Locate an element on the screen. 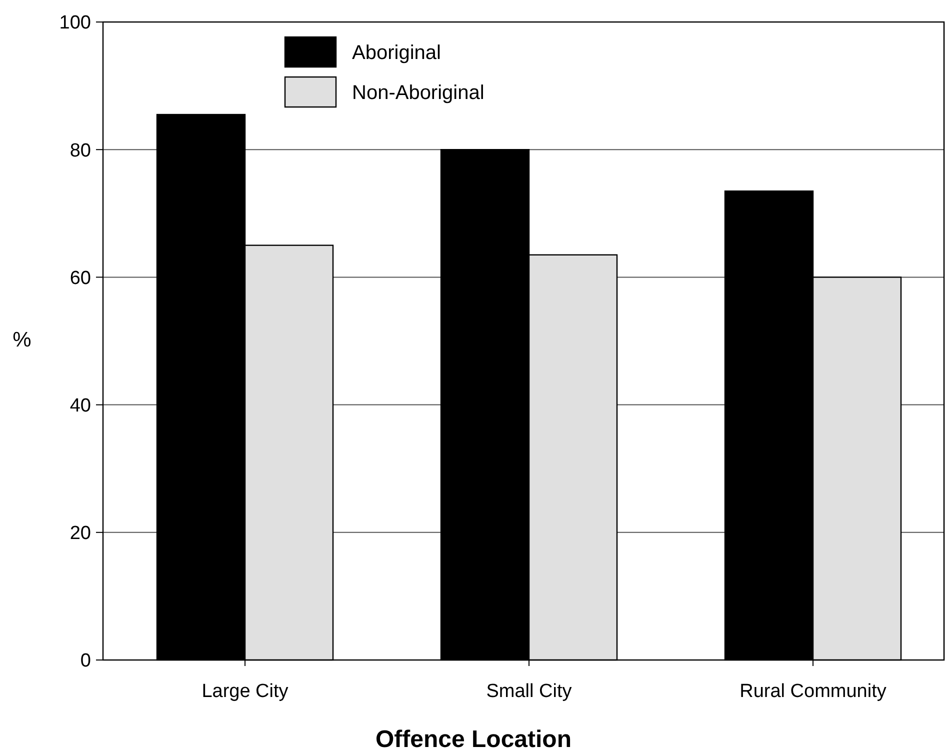 The width and height of the screenshot is (945, 751). y-tick-label: 20 is located at coordinates (80, 533).